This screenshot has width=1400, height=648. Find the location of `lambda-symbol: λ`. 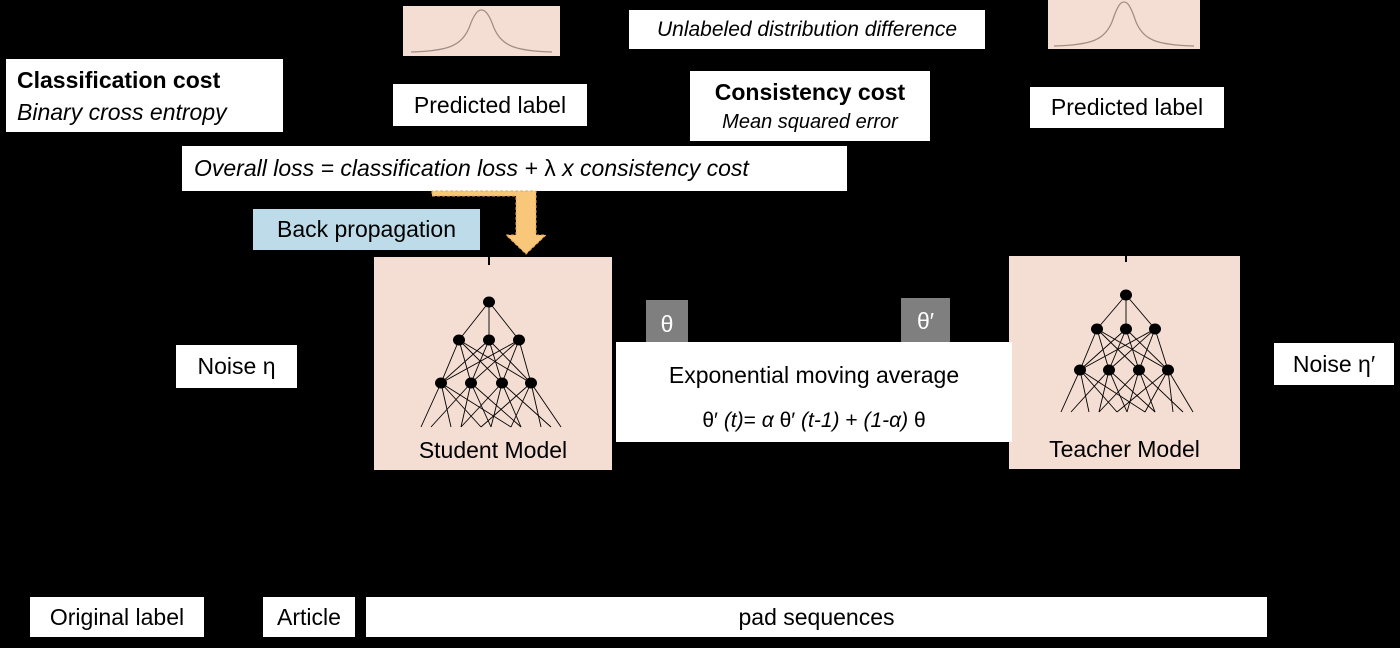

lambda-symbol: λ is located at coordinates (550, 168).